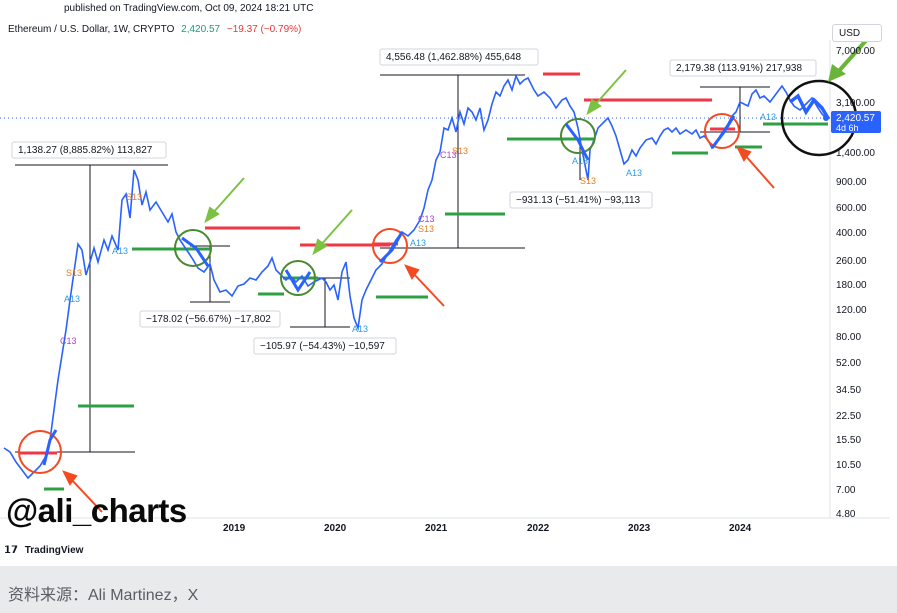 The image size is (897, 613). Describe the element at coordinates (103, 595) in the screenshot. I see `source-caption: 资料来源：Ali Martinez，X` at that location.